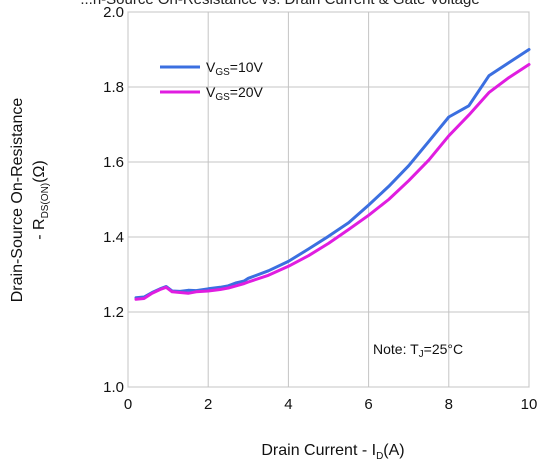 Image resolution: width=543 pixels, height=466 pixels. Describe the element at coordinates (113, 312) in the screenshot. I see `y-tick-label-1: 1.2` at that location.